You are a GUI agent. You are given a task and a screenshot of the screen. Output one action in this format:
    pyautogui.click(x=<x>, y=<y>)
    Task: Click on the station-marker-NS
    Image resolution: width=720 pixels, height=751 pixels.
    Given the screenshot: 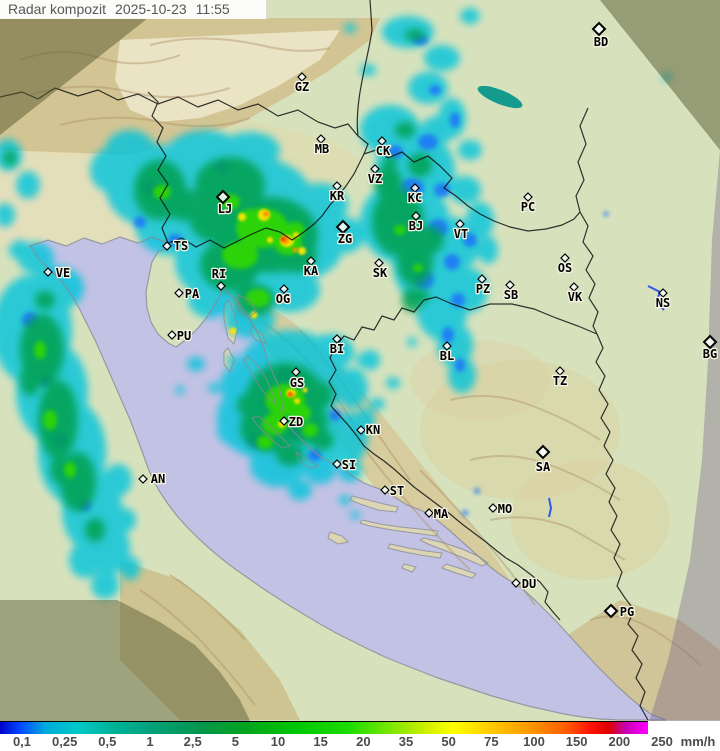 What is the action you would take?
    pyautogui.click(x=663, y=293)
    